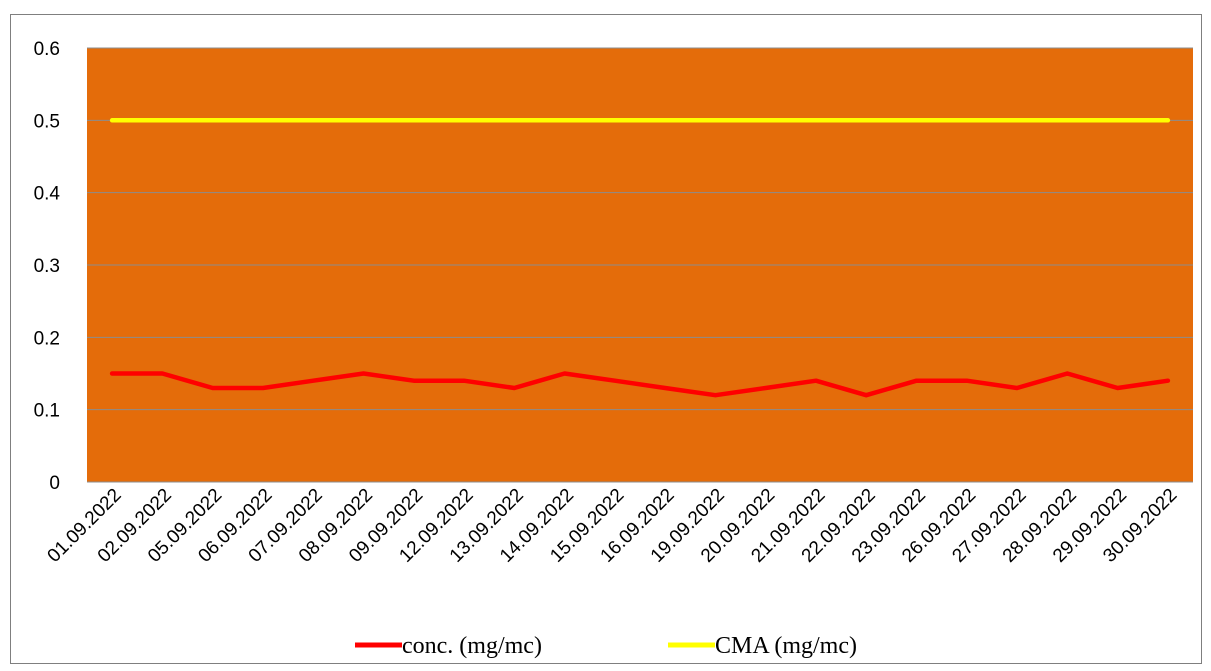 The image size is (1211, 671). I want to click on y-tick-label: 0.3, so click(47, 266).